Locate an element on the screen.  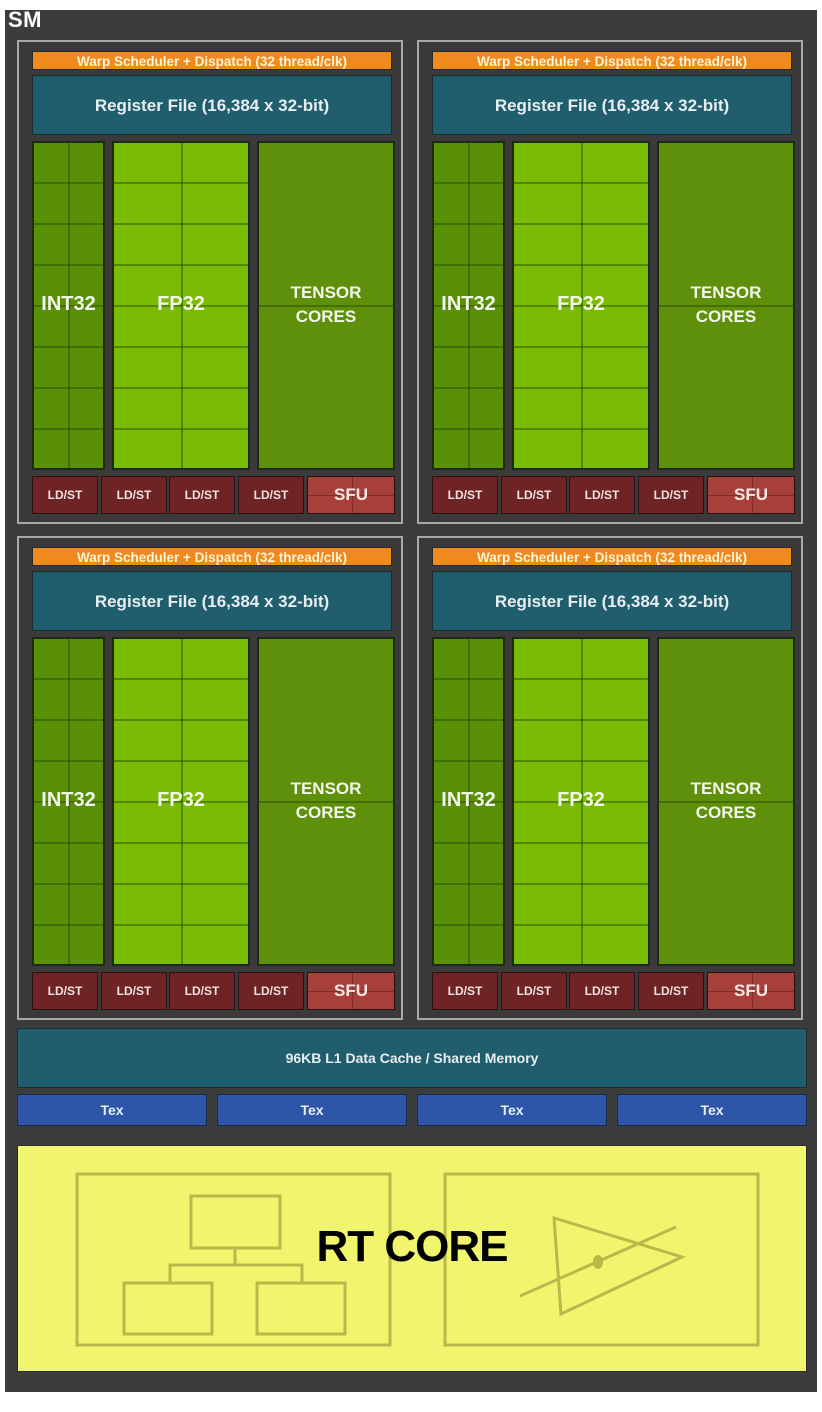
tex-unit-1: Tex is located at coordinates (112, 1110).